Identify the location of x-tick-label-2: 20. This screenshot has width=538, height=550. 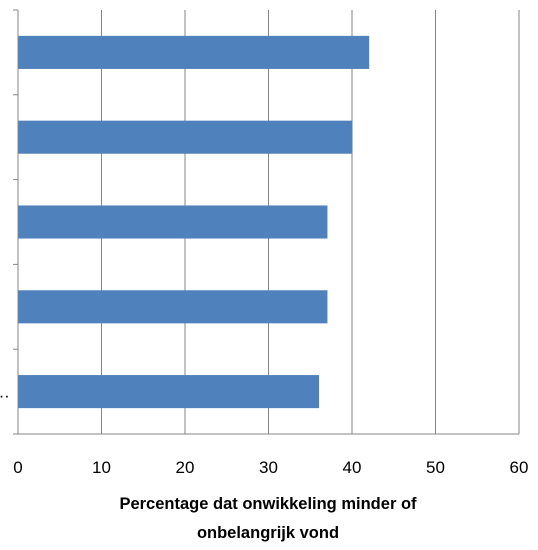
(185, 467).